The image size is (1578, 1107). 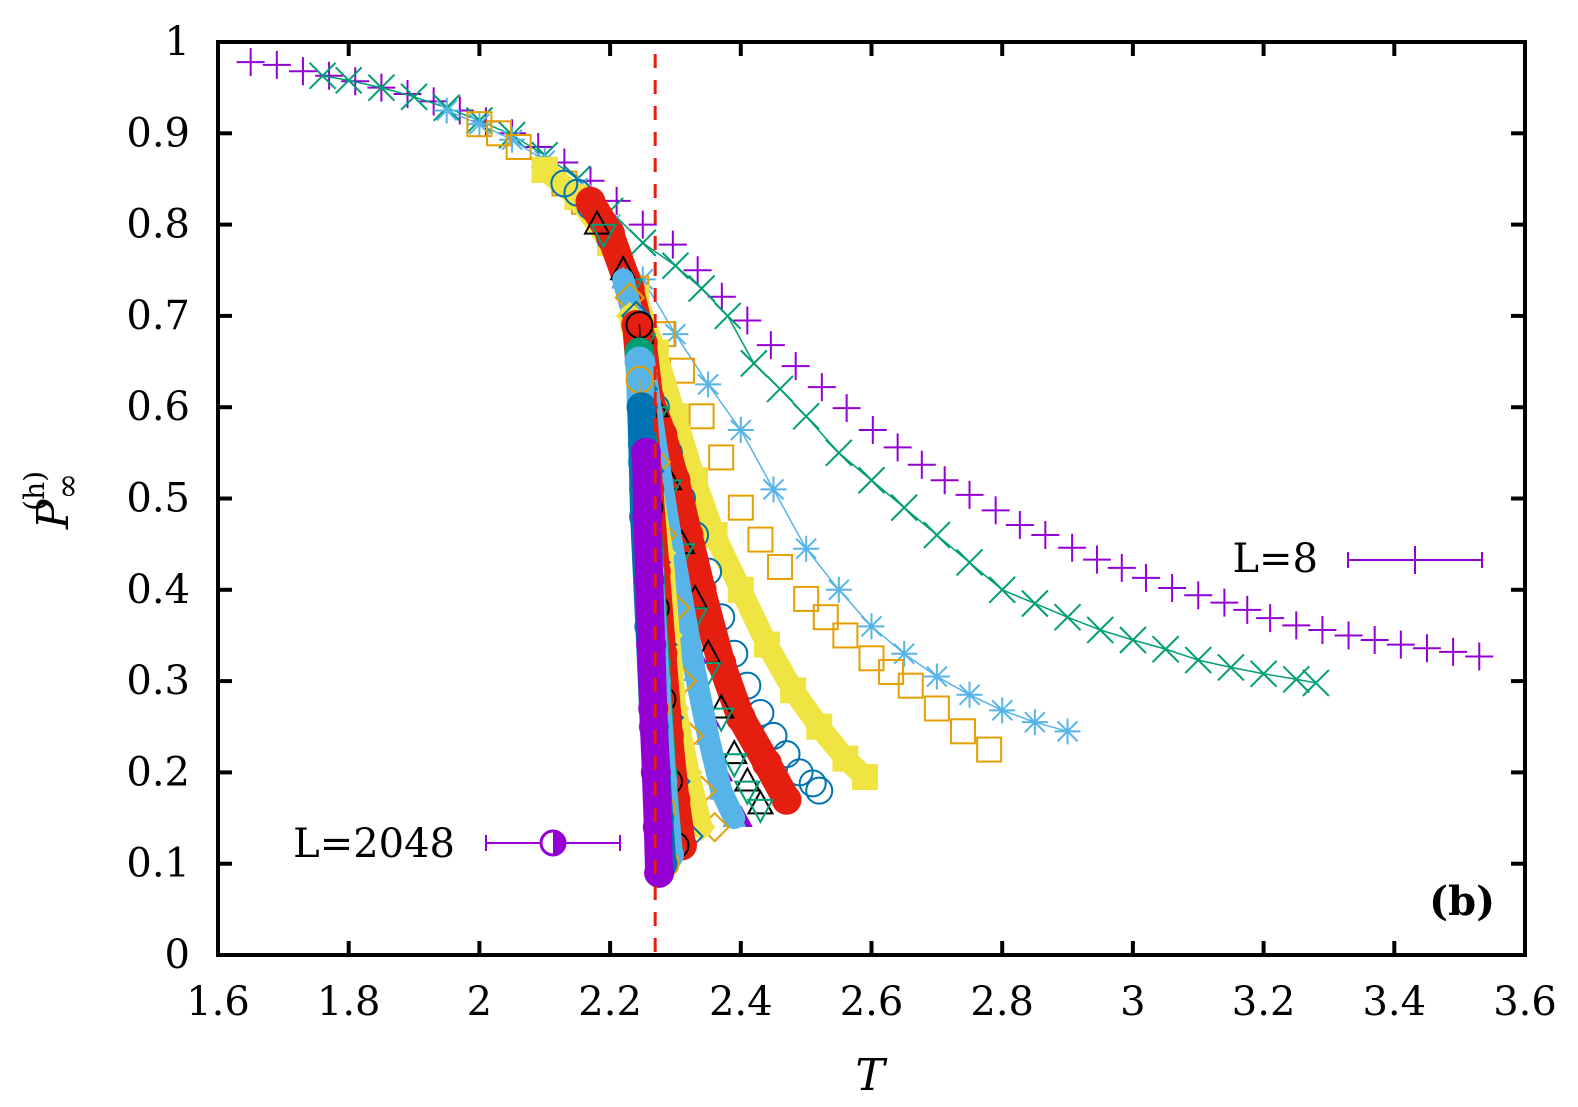 What do you see at coordinates (158, 681) in the screenshot?
I see `y-tick-label: 0.3` at bounding box center [158, 681].